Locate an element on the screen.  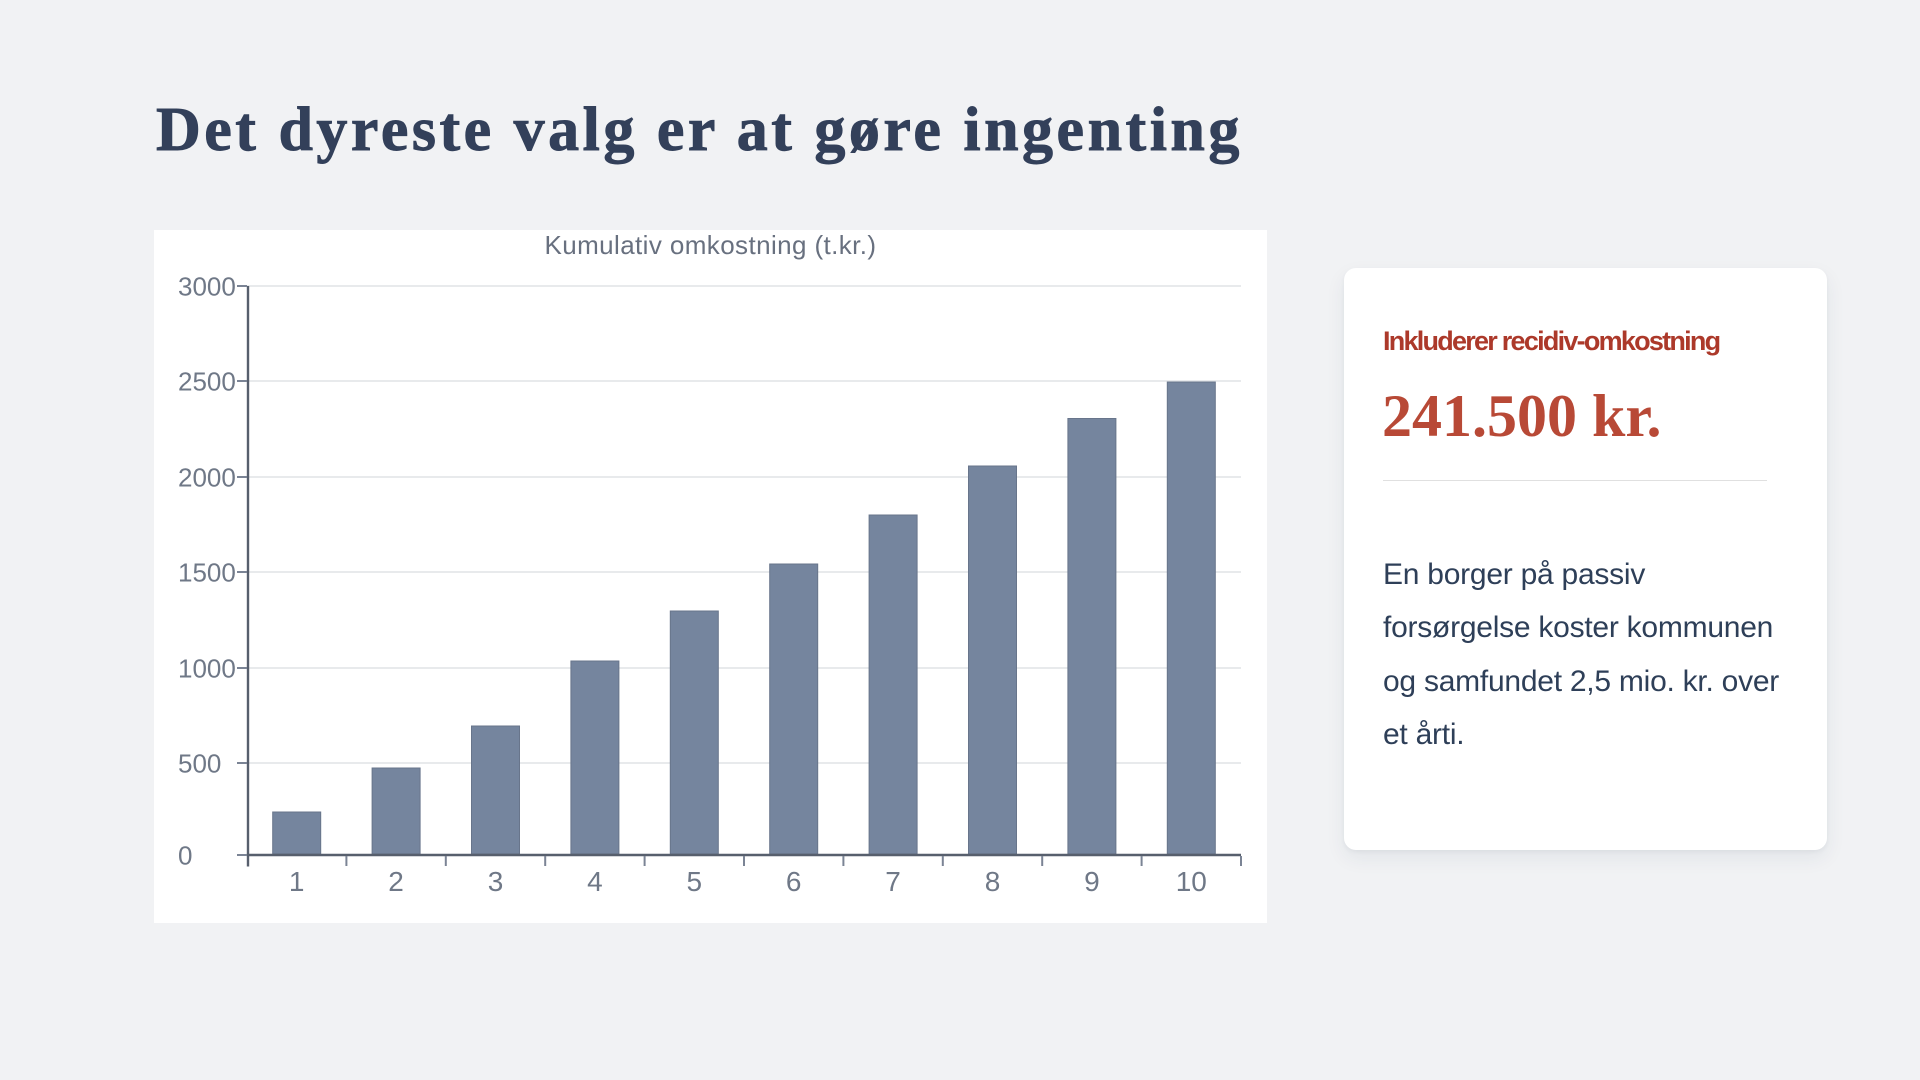
svg-text: 2500 is located at coordinates (207, 382).